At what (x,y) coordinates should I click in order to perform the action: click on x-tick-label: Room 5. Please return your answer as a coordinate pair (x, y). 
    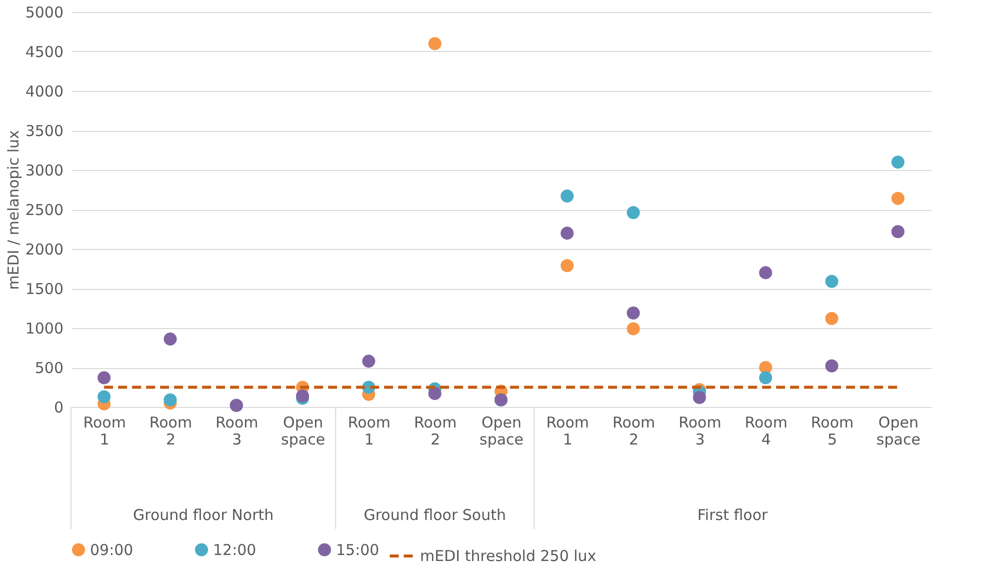
    Looking at the image, I should click on (832, 431).